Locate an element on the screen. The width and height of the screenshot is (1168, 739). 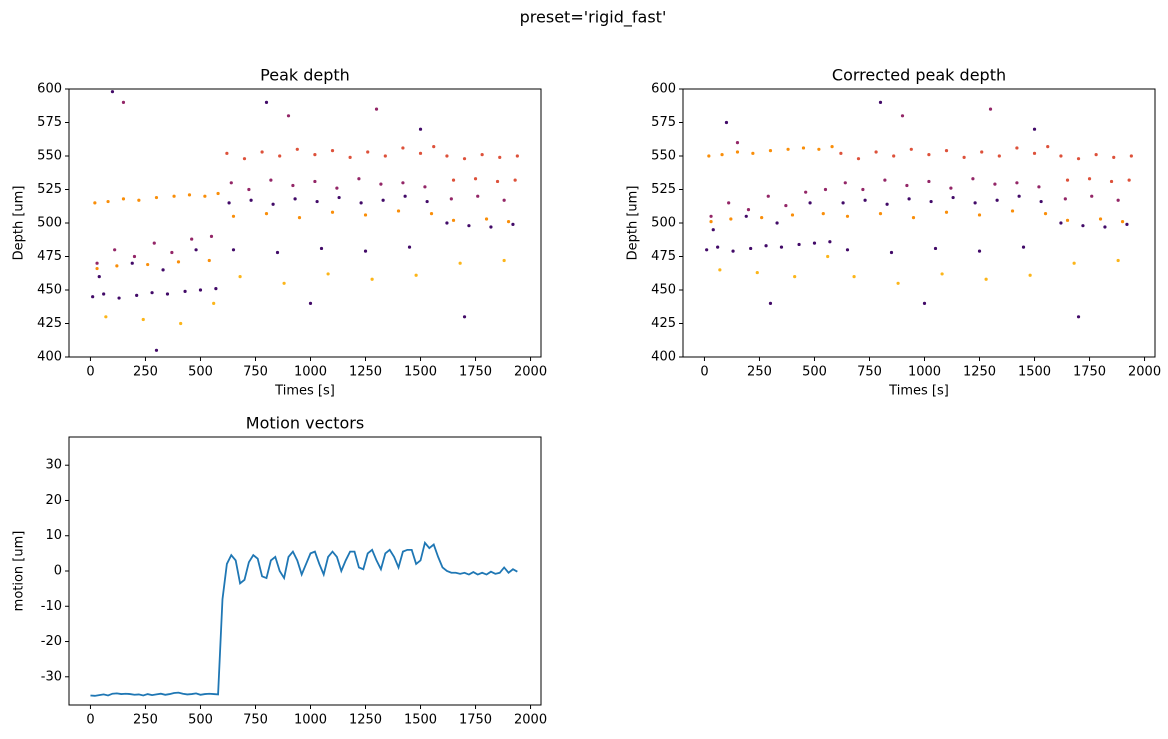
x-tick-label: 250 is located at coordinates (759, 372).